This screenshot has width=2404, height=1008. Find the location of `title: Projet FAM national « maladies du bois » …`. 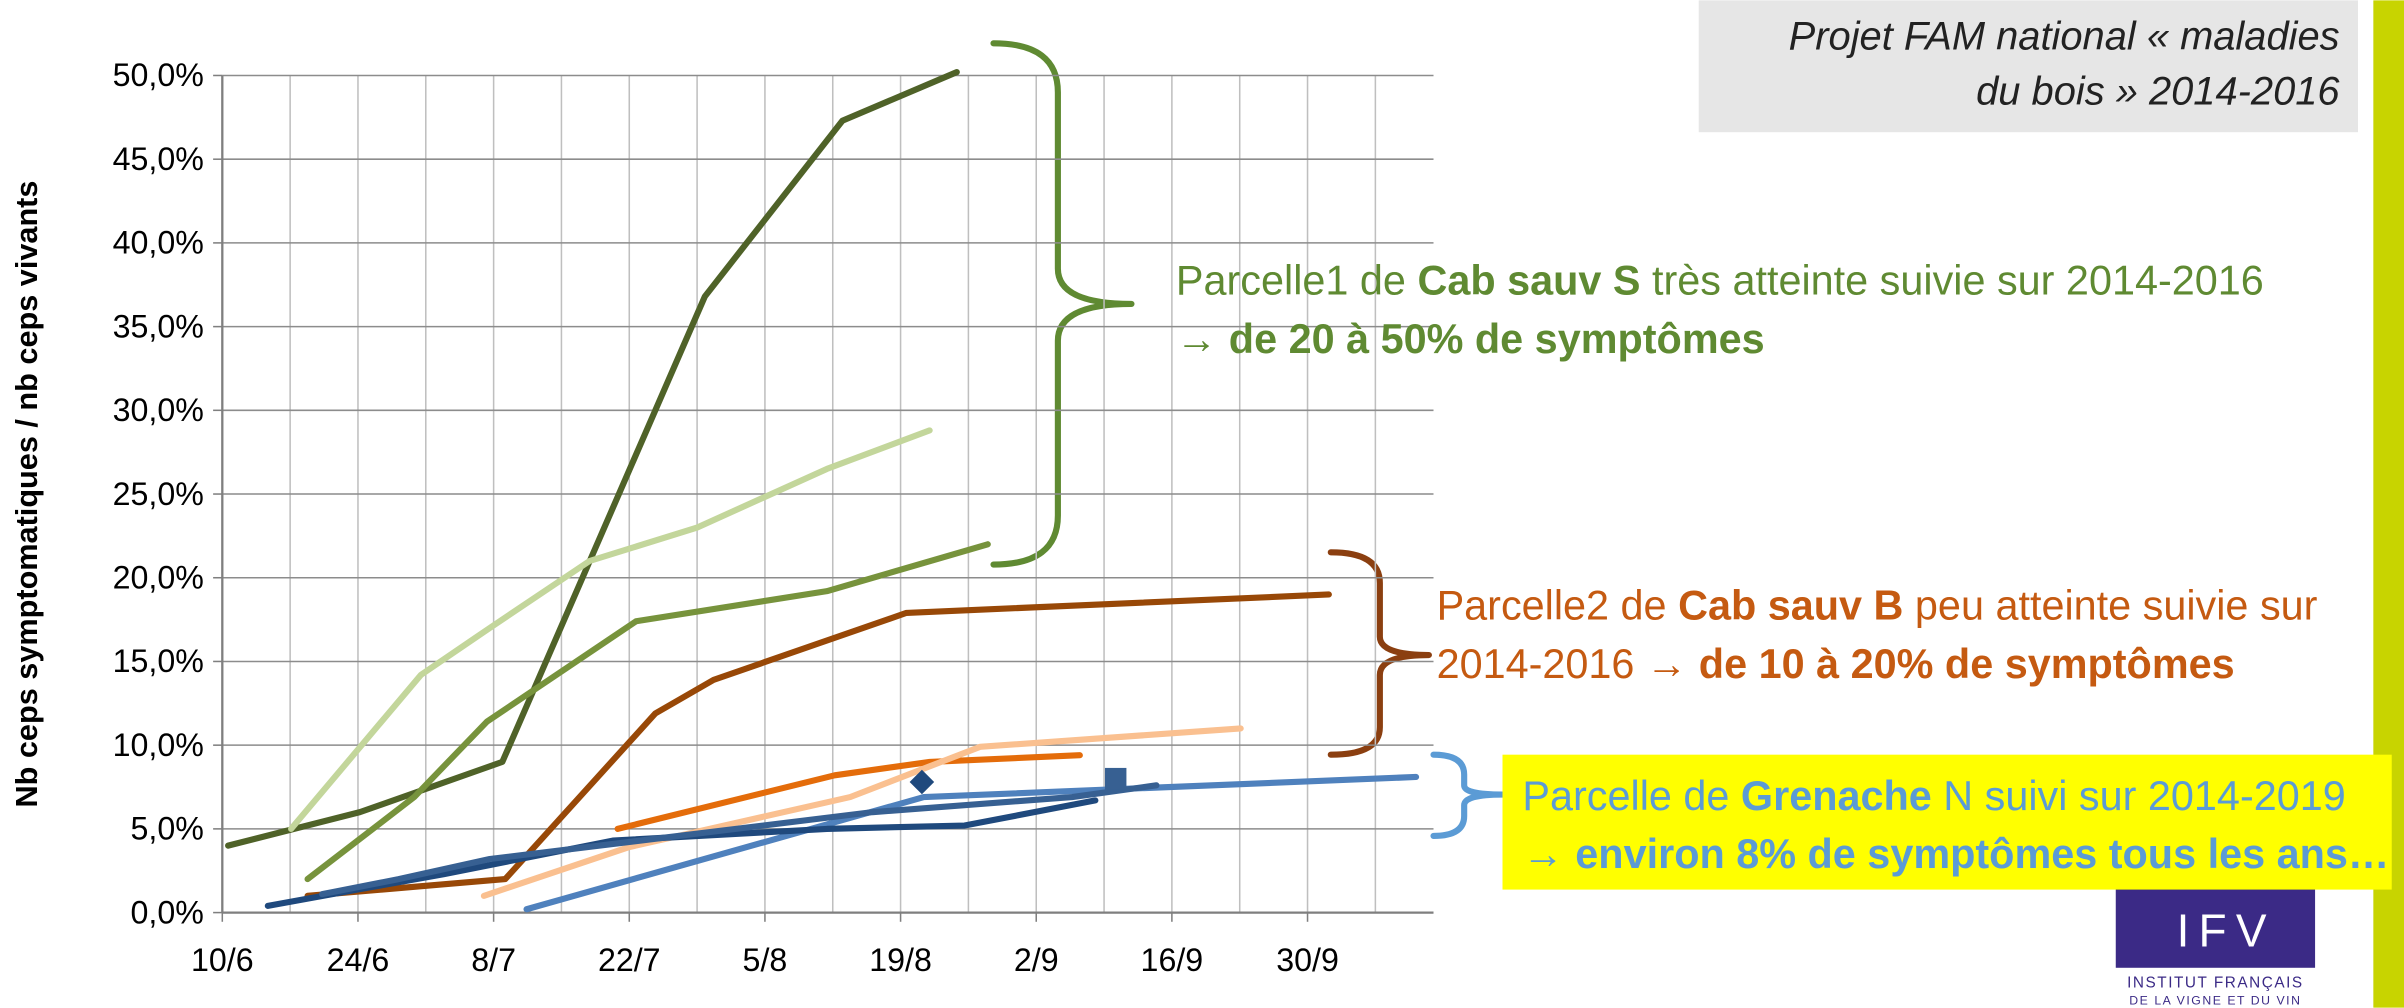

title: Projet FAM national « maladies du bois » … is located at coordinates (2065, 63).